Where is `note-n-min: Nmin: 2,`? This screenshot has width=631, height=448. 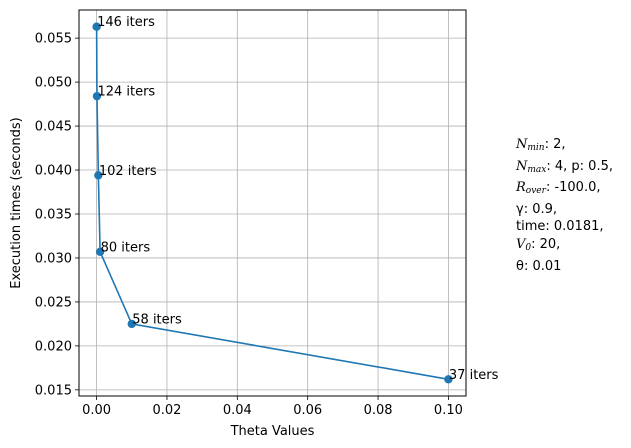 note-n-min: Nmin: 2, is located at coordinates (564, 147).